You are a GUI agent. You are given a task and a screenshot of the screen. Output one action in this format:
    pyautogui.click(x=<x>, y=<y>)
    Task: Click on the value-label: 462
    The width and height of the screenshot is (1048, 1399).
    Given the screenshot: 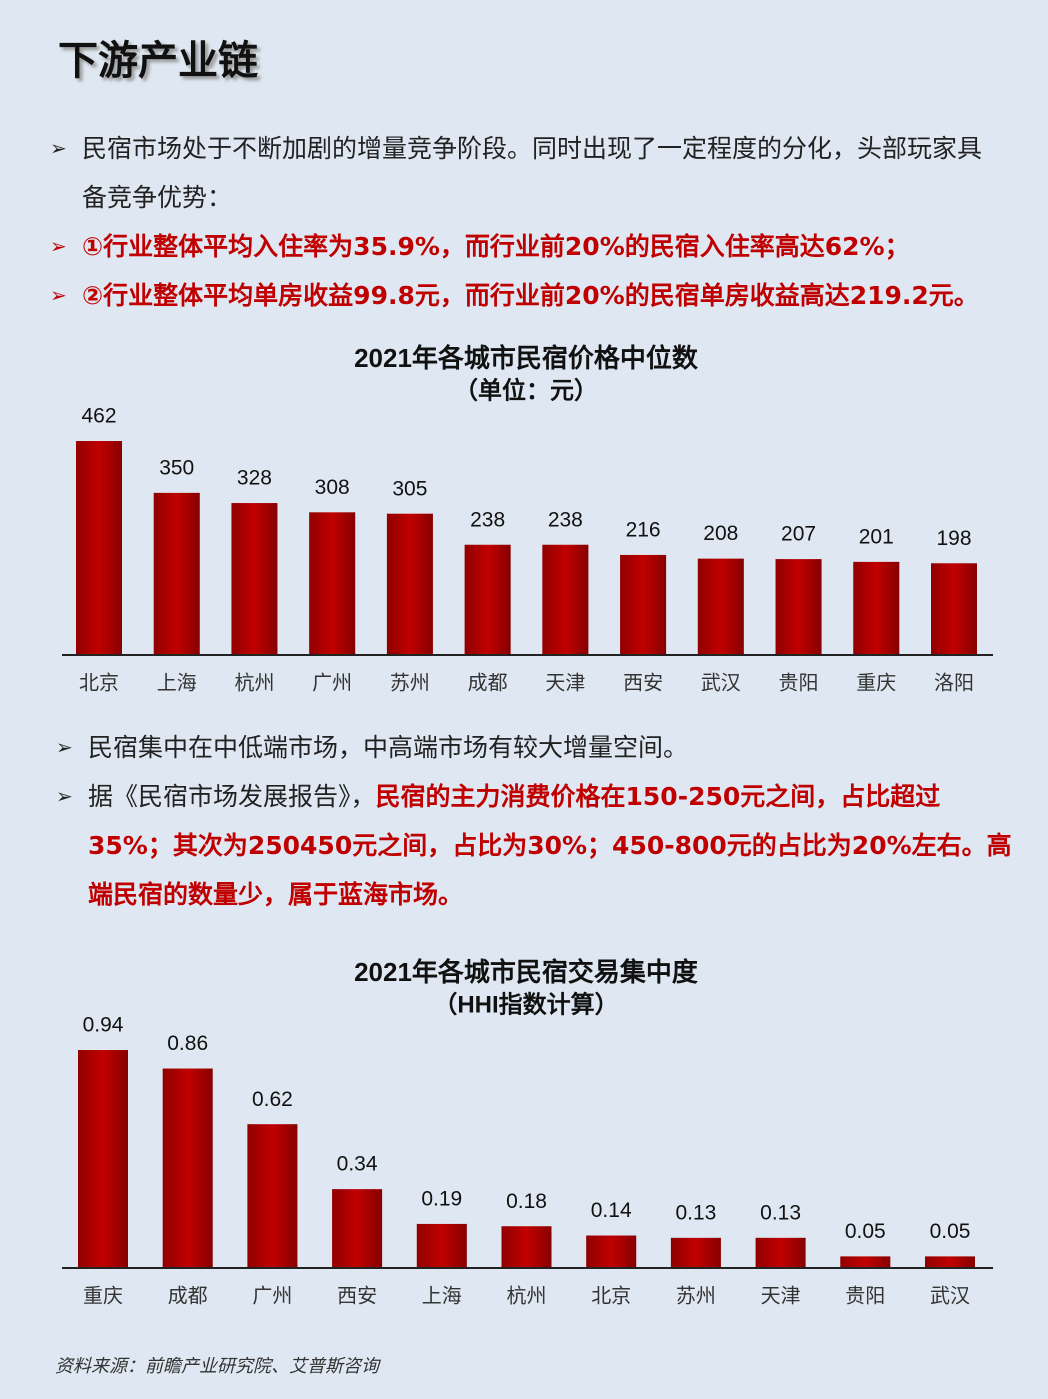 What is the action you would take?
    pyautogui.click(x=98, y=416)
    